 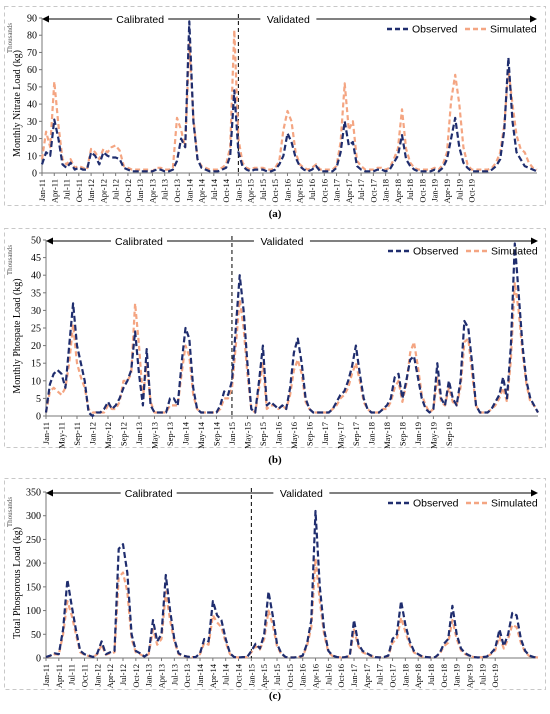 I want to click on validated-label-bg, so click(x=281, y=240).